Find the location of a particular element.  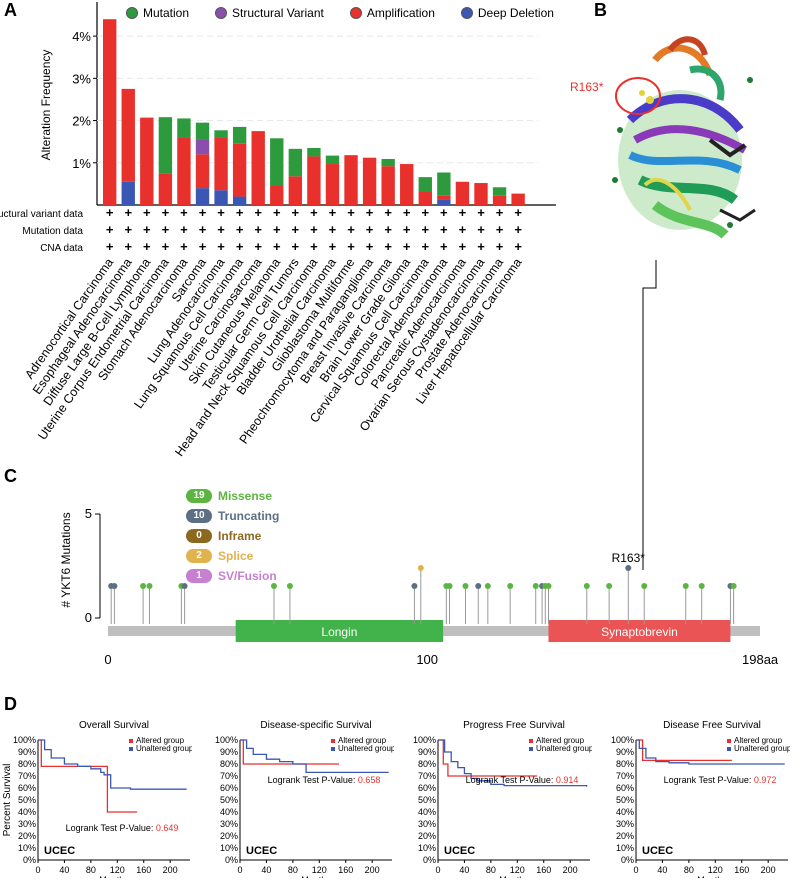

deep-deletion-swatch is located at coordinates (466, 13).